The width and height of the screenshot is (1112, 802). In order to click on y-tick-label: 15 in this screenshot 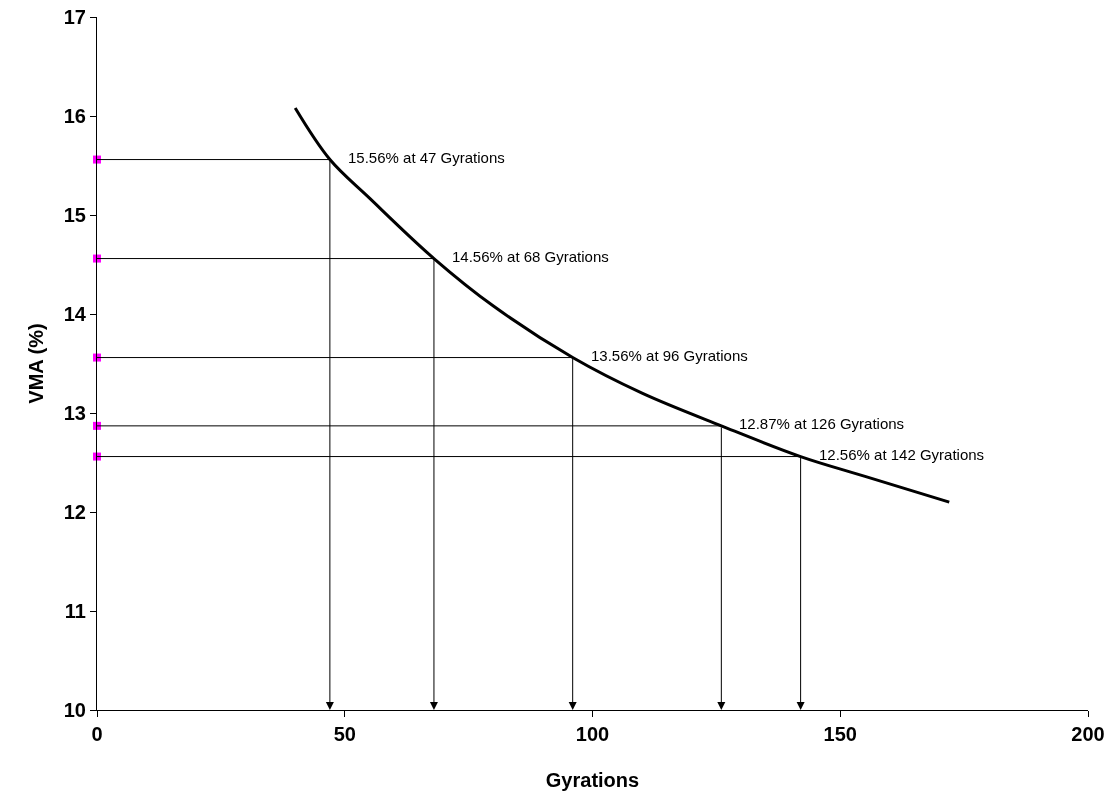, I will do `click(74, 215)`.